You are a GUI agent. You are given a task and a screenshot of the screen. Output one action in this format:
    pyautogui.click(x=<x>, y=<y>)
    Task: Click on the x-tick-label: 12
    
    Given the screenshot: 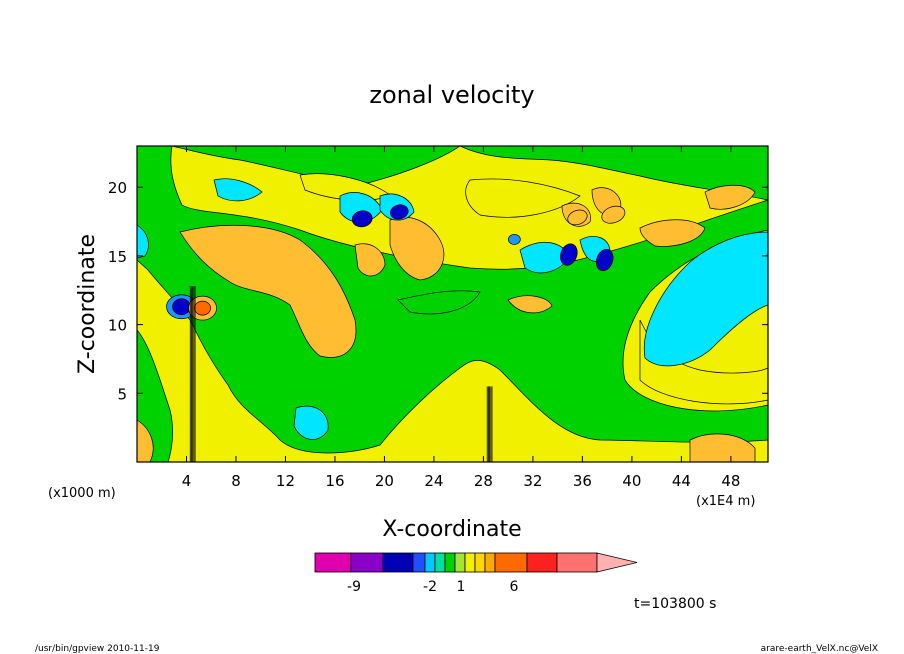 What is the action you would take?
    pyautogui.click(x=285, y=481)
    